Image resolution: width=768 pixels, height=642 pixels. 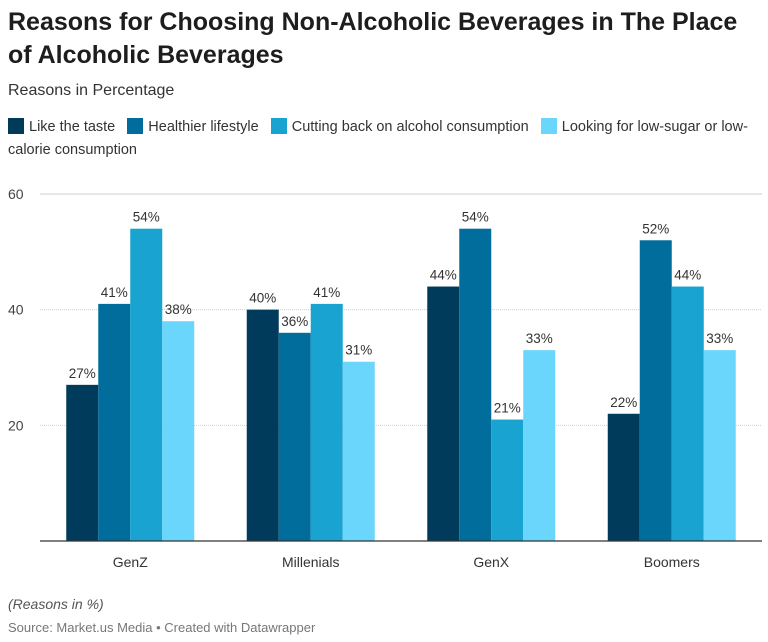 I want to click on legend-item-cutting-back: Cutting back on alcohol consumption, so click(x=399, y=126).